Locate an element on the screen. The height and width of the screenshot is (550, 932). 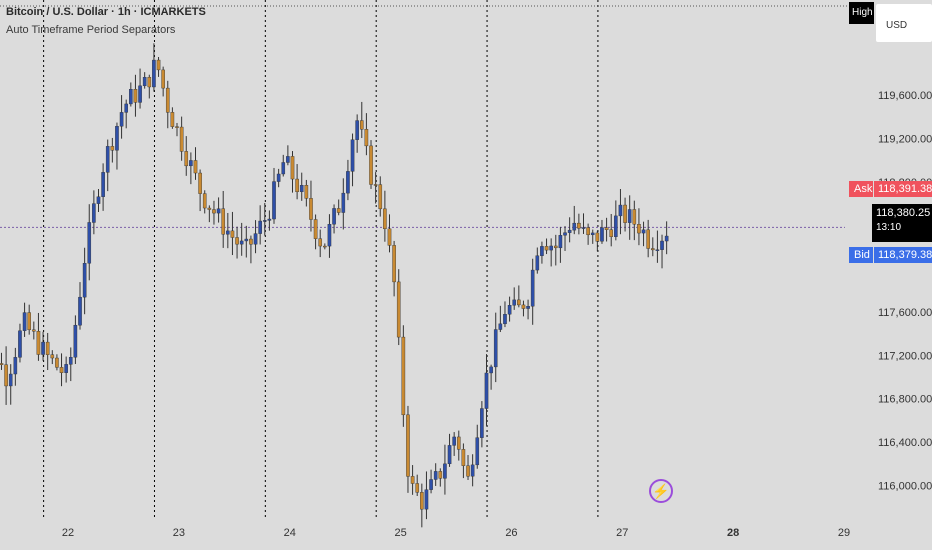
x-tick-label: 26 is located at coordinates (511, 533).